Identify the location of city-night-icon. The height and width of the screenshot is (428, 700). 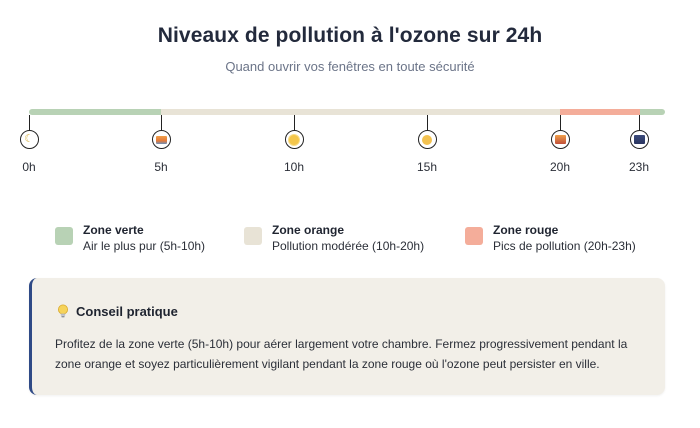
(639, 139).